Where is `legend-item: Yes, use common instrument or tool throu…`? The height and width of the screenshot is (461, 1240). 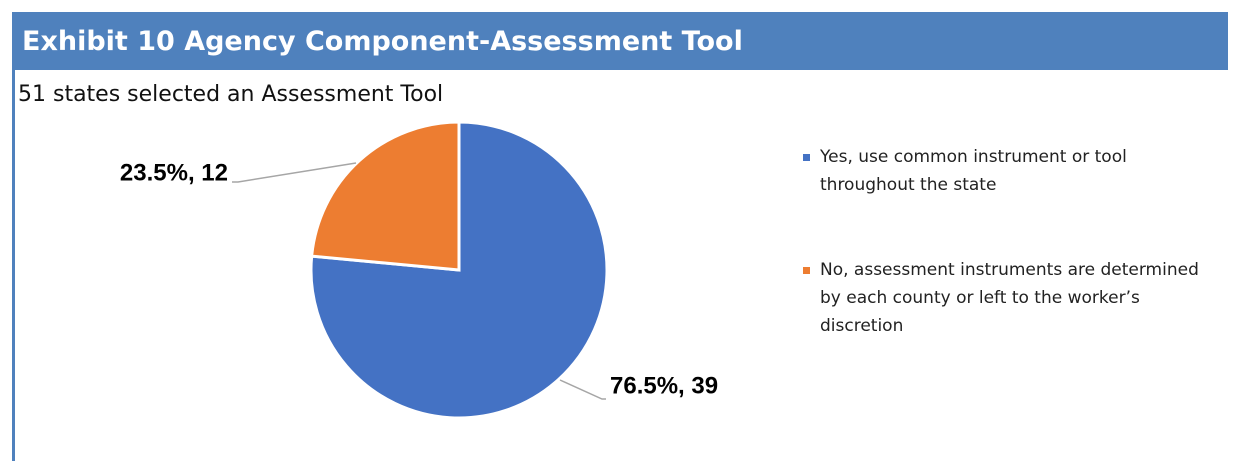 legend-item: Yes, use common instrument or tool throu… is located at coordinates (1011, 171).